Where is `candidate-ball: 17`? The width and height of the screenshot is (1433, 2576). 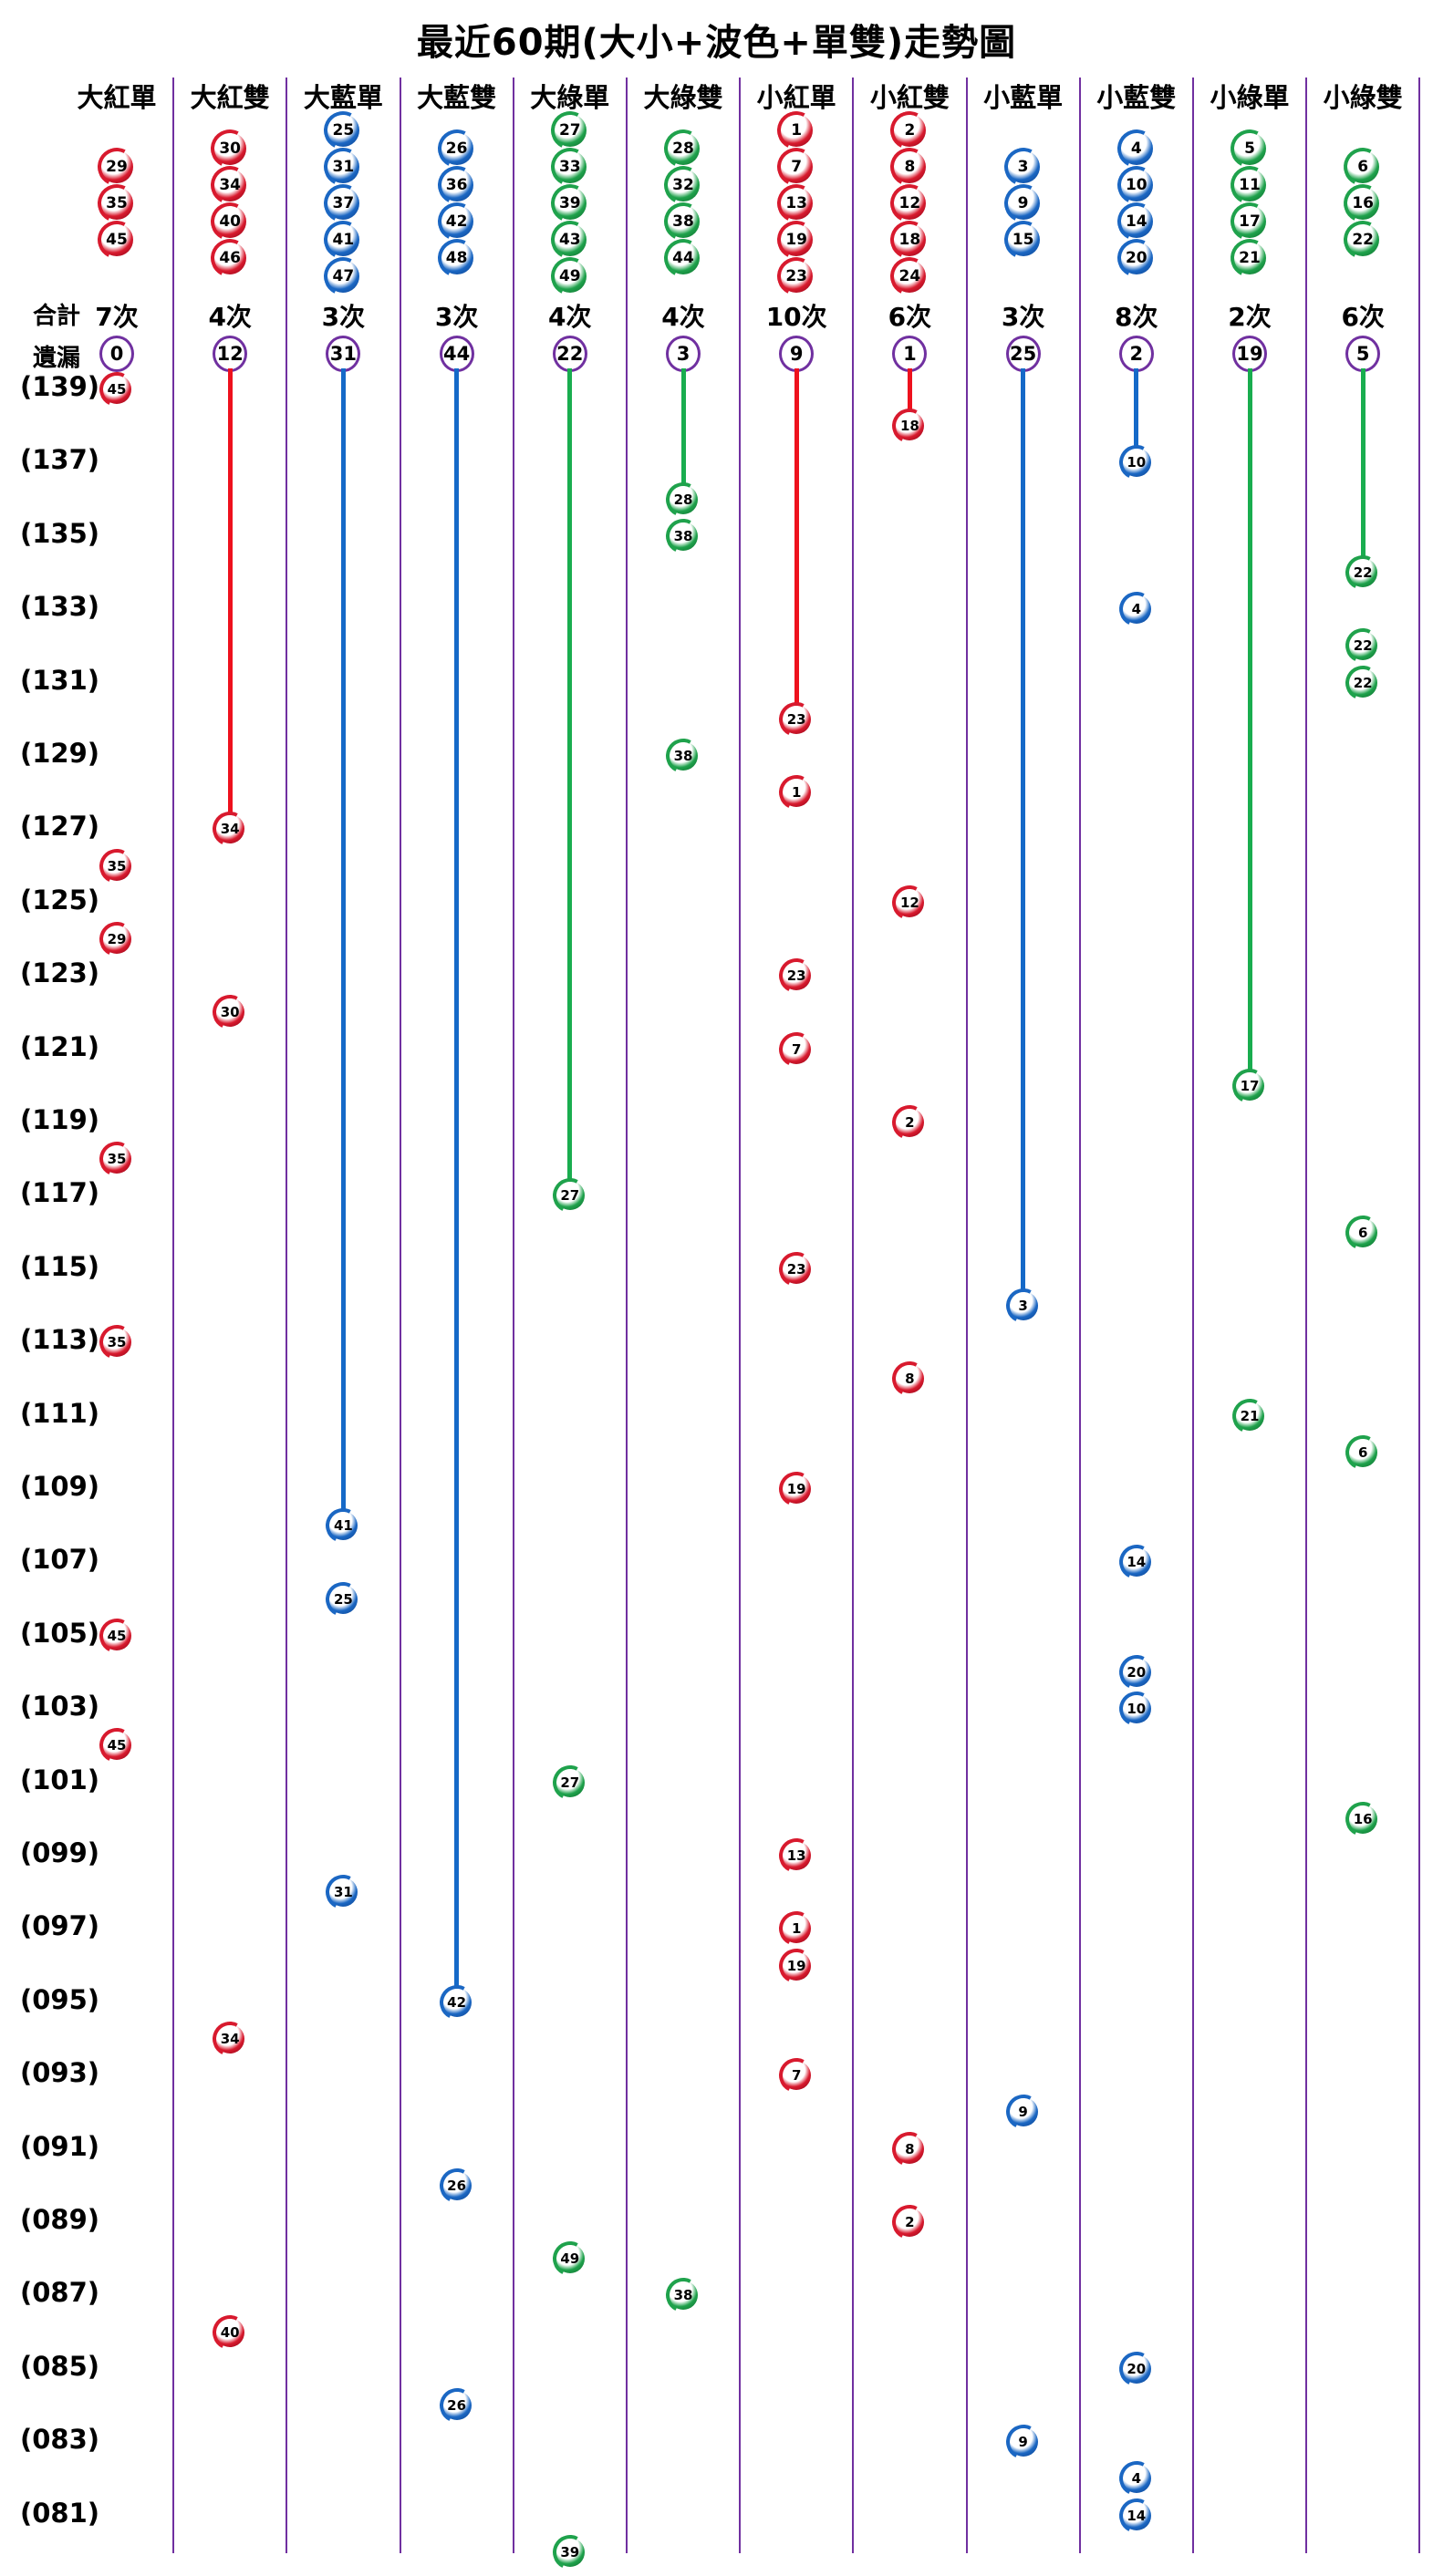
candidate-ball: 17 is located at coordinates (1249, 221).